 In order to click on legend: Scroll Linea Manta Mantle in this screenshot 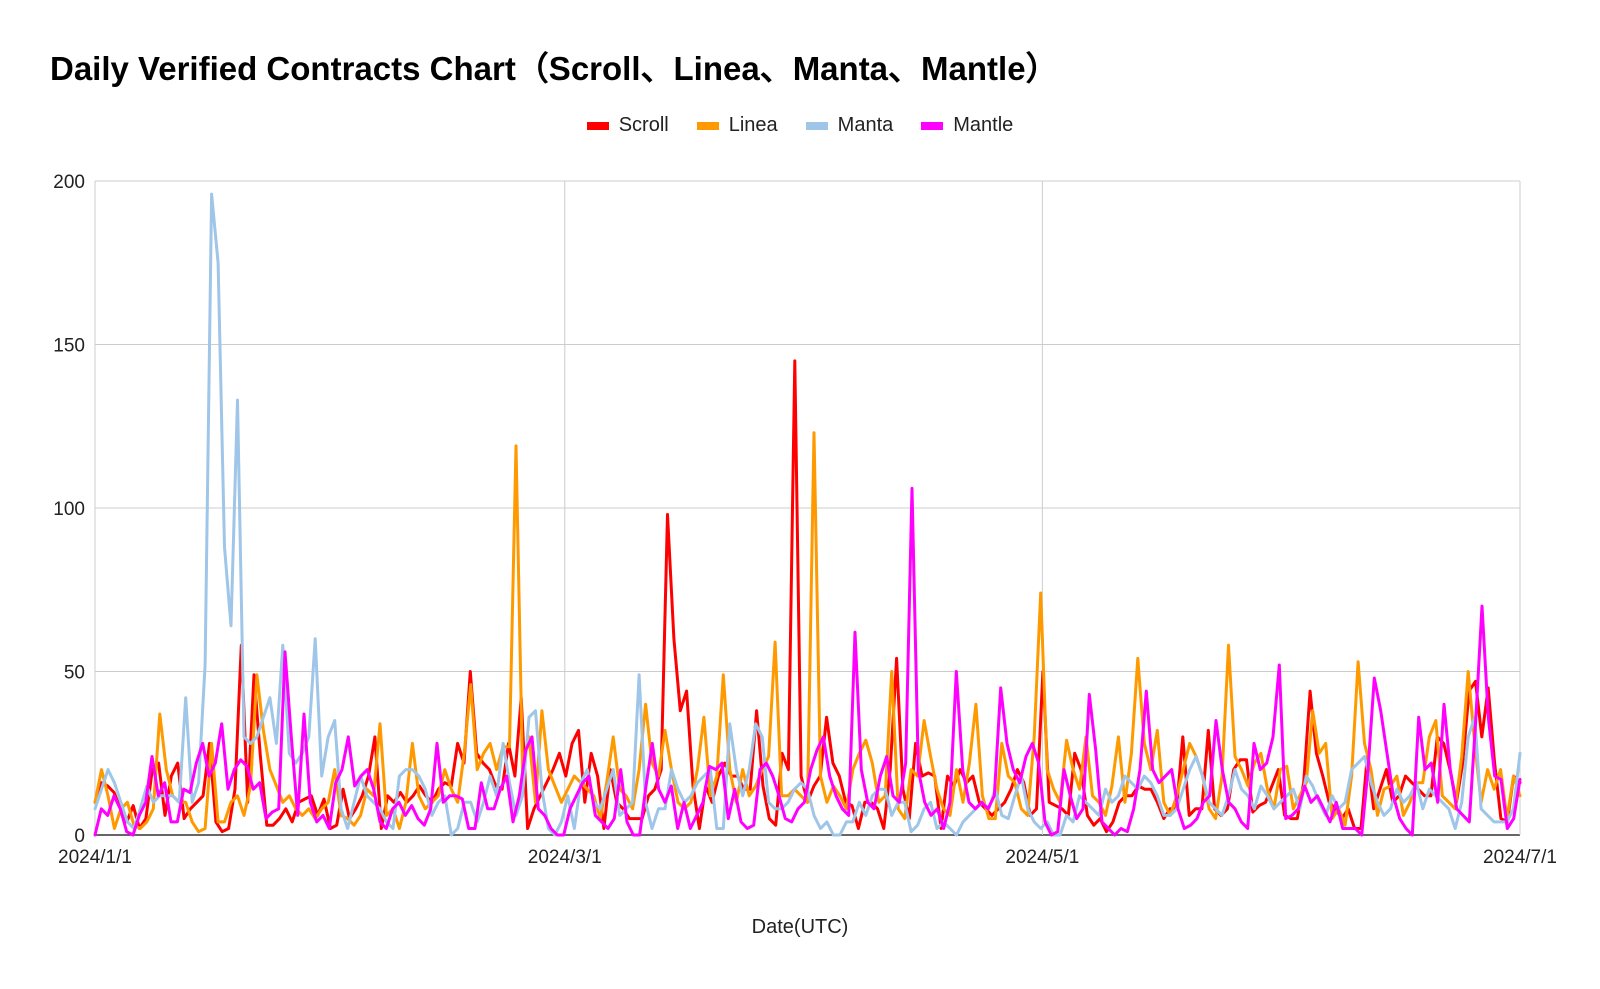, I will do `click(800, 125)`.